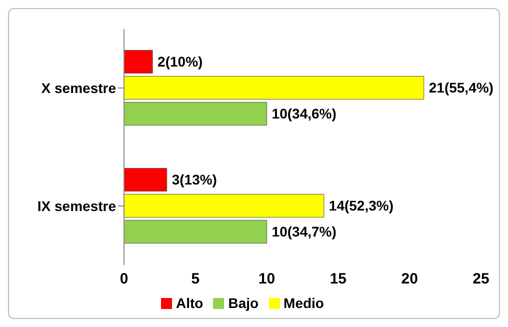 Image resolution: width=508 pixels, height=327 pixels. I want to click on x-tick-label: 25, so click(481, 279).